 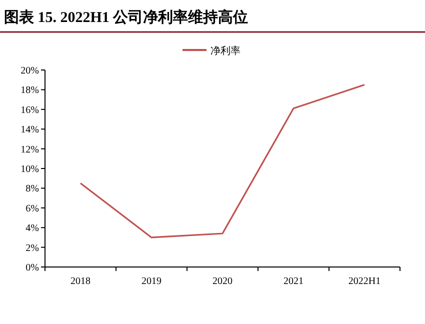 What do you see at coordinates (29, 130) in the screenshot?
I see `y-tick-label: 14%` at bounding box center [29, 130].